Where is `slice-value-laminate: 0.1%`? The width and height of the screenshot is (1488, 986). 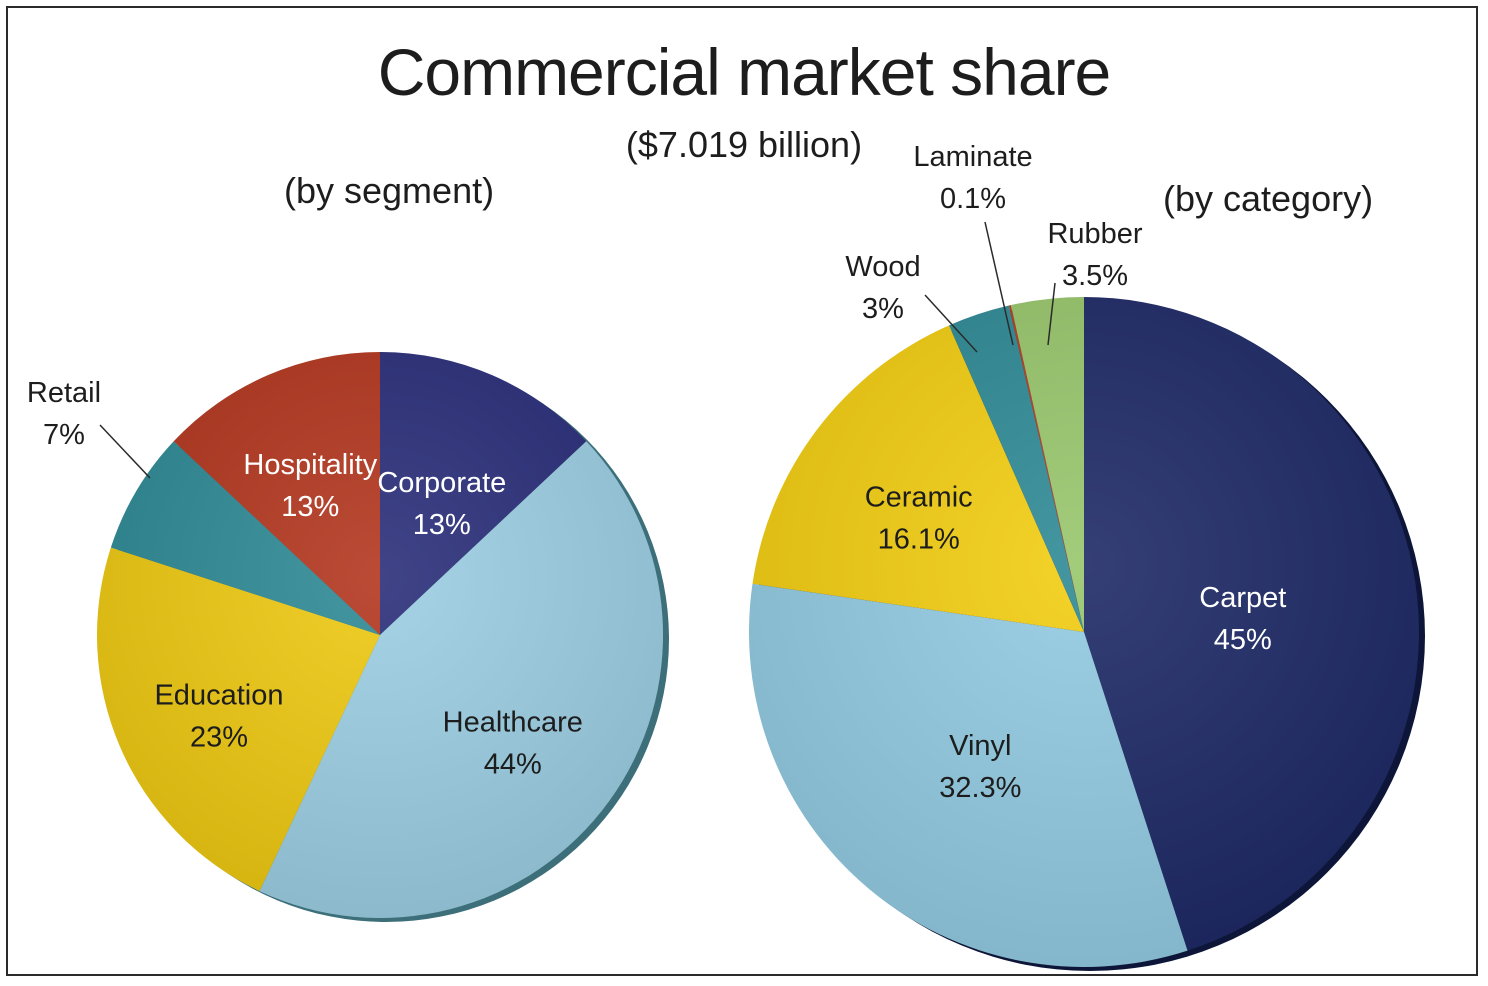
slice-value-laminate: 0.1% is located at coordinates (973, 199).